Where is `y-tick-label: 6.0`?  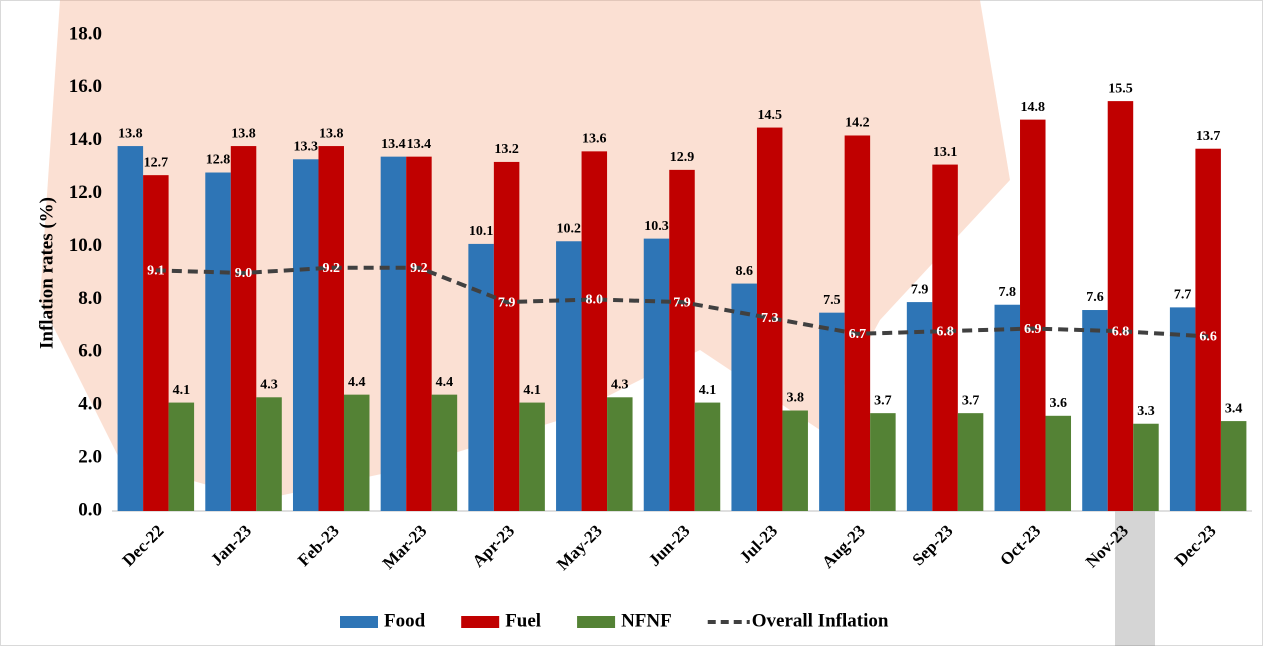
y-tick-label: 6.0 is located at coordinates (90, 351).